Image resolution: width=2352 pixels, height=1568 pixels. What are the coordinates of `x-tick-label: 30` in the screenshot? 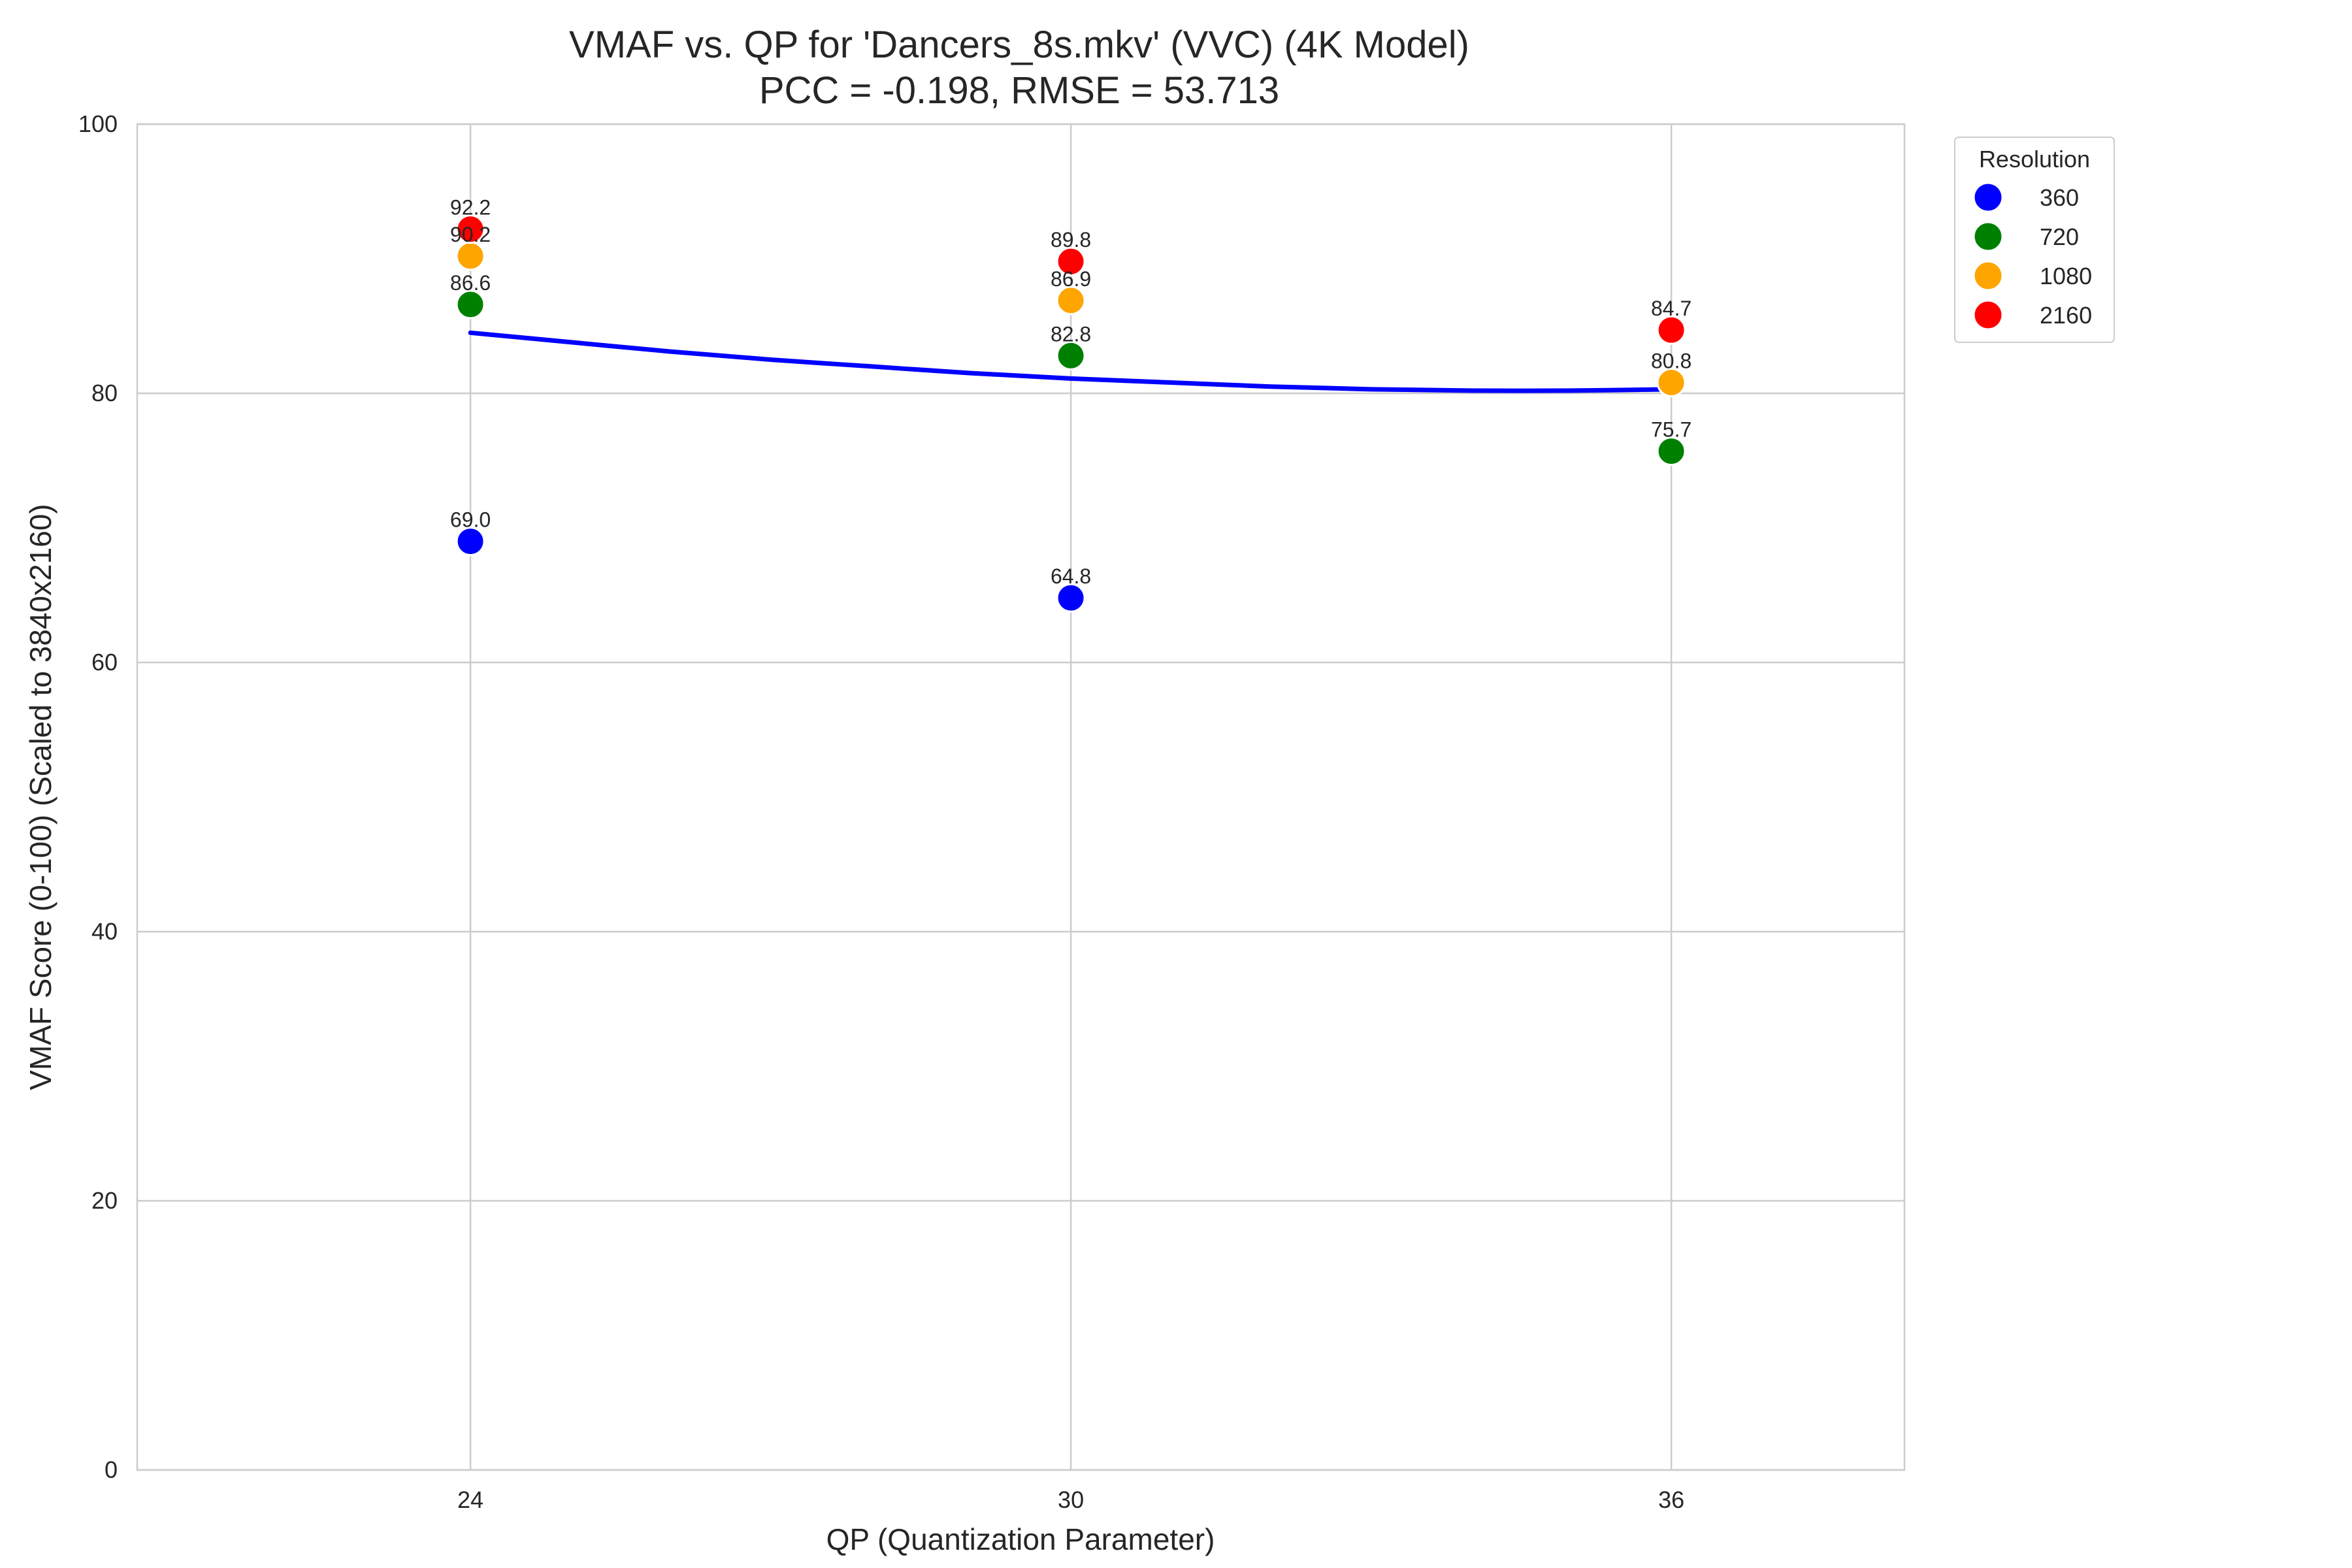 It's located at (1071, 1499).